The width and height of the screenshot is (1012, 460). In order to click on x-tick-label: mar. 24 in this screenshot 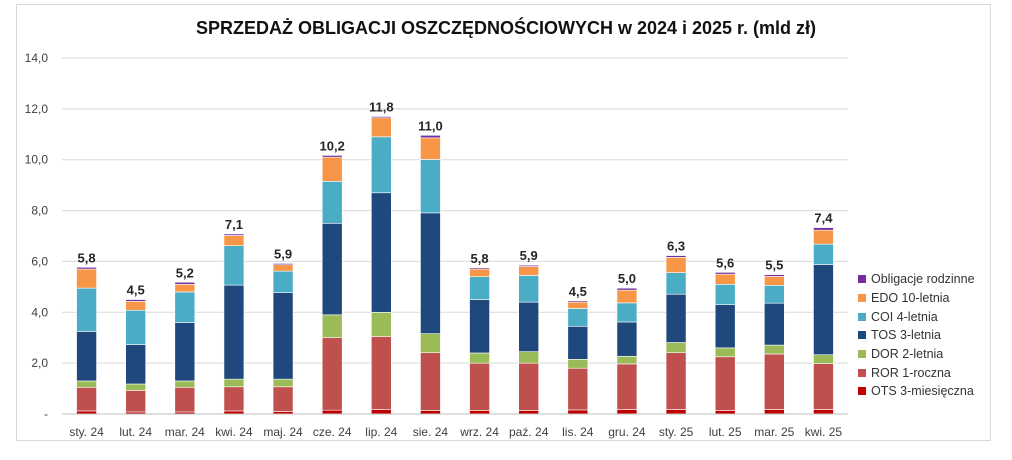, I will do `click(185, 432)`.